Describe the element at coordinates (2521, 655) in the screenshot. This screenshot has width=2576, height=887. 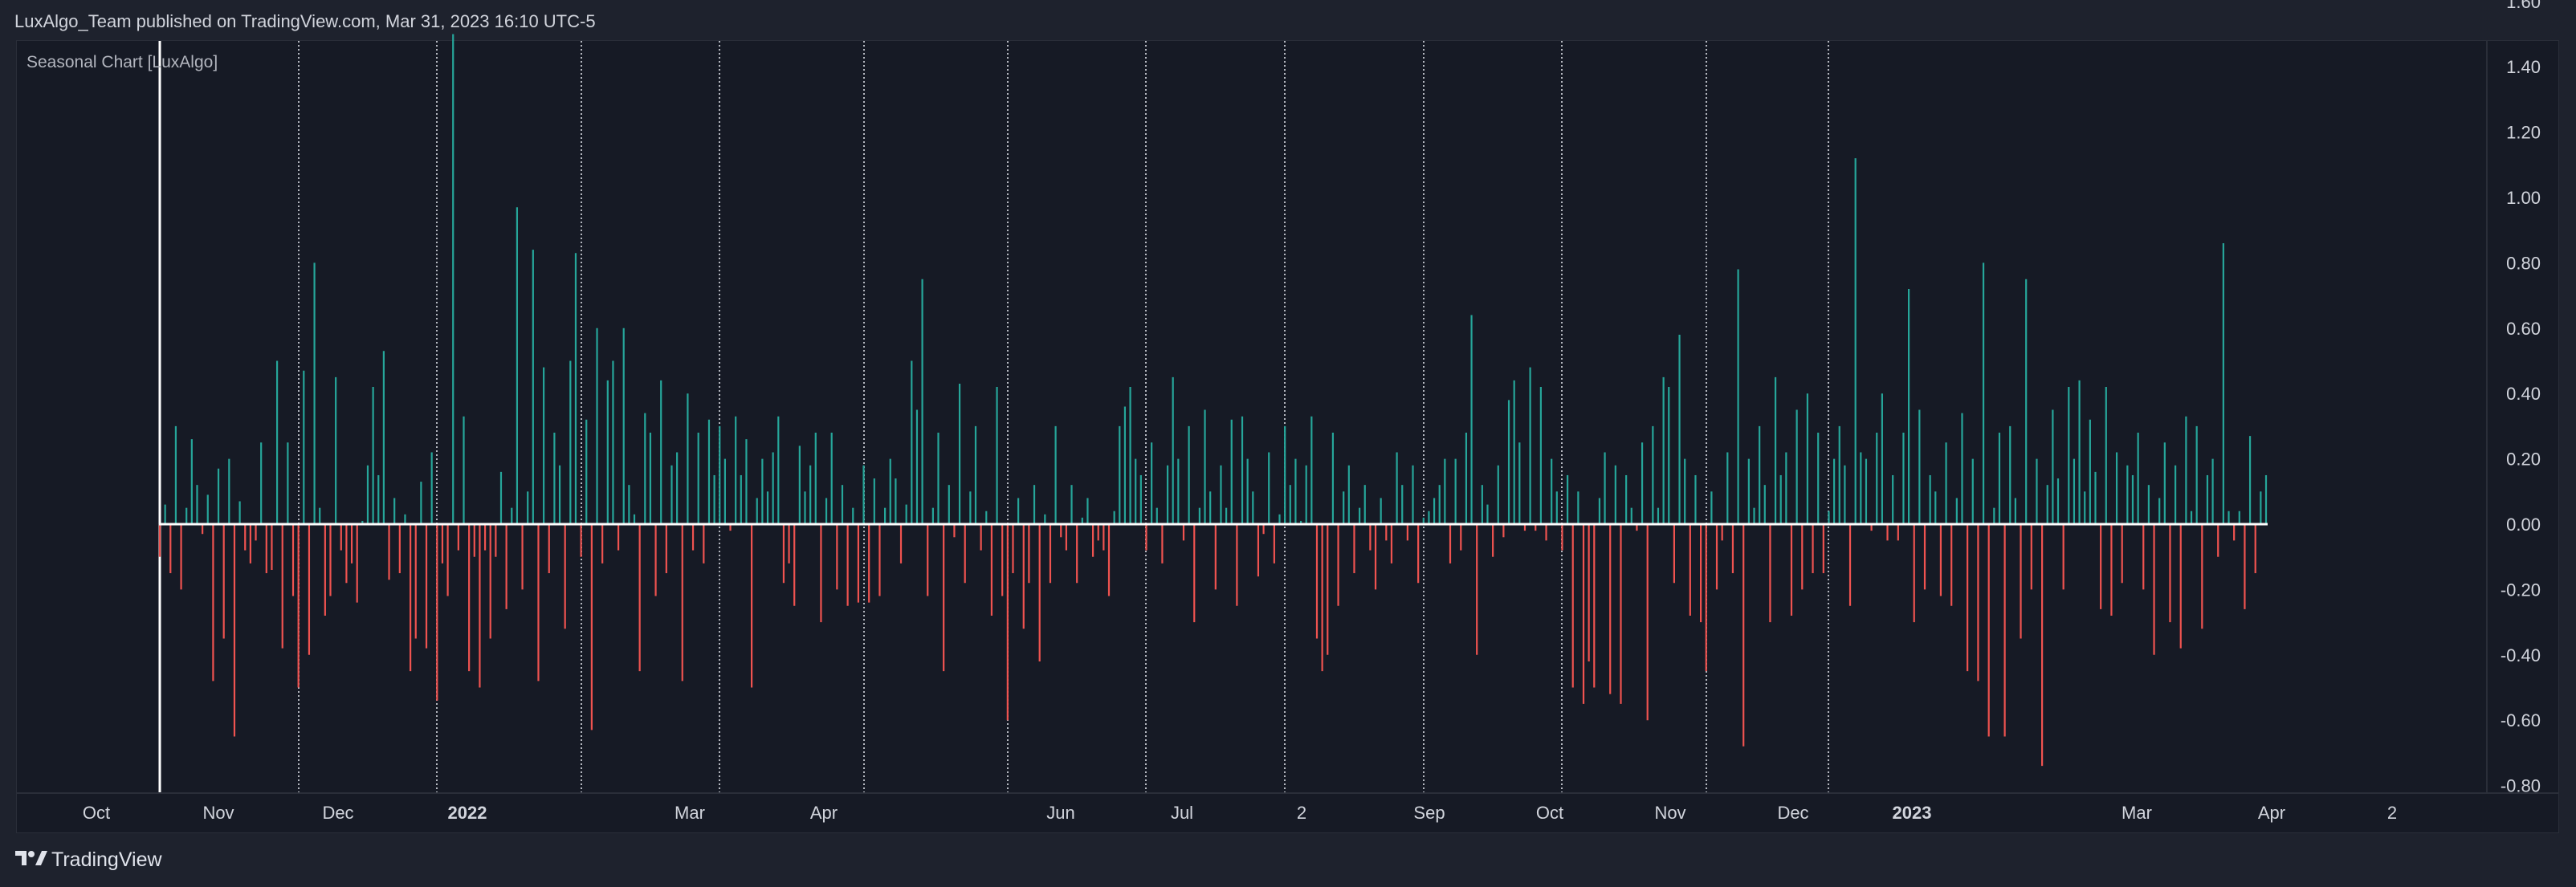
I see `y-tick-label: -0.40` at that location.